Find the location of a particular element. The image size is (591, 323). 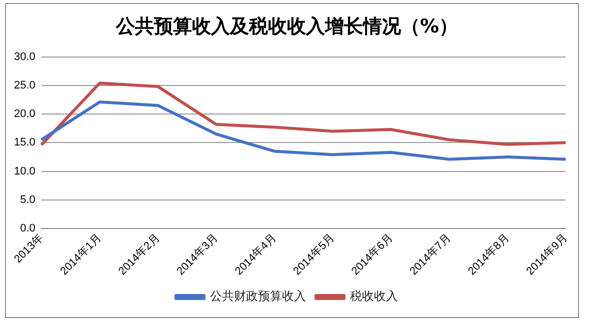

y-tick-label: 10.0 is located at coordinates (25, 171).